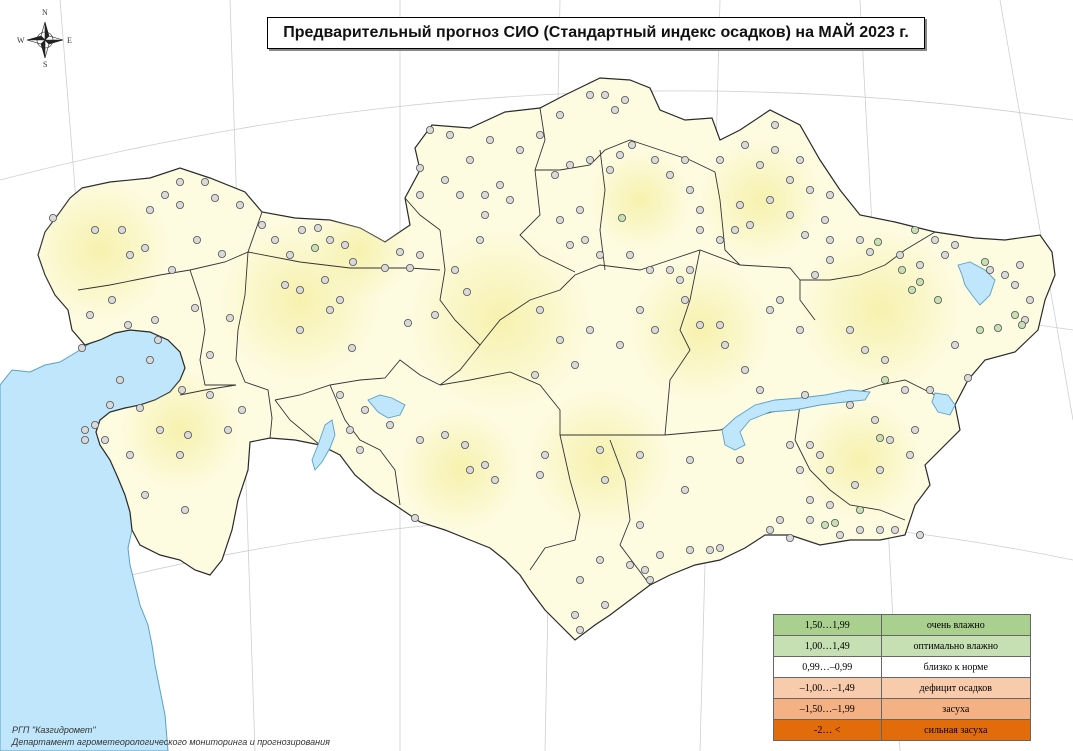 The image size is (1073, 751). I want to click on compass-east-label: E, so click(69, 40).